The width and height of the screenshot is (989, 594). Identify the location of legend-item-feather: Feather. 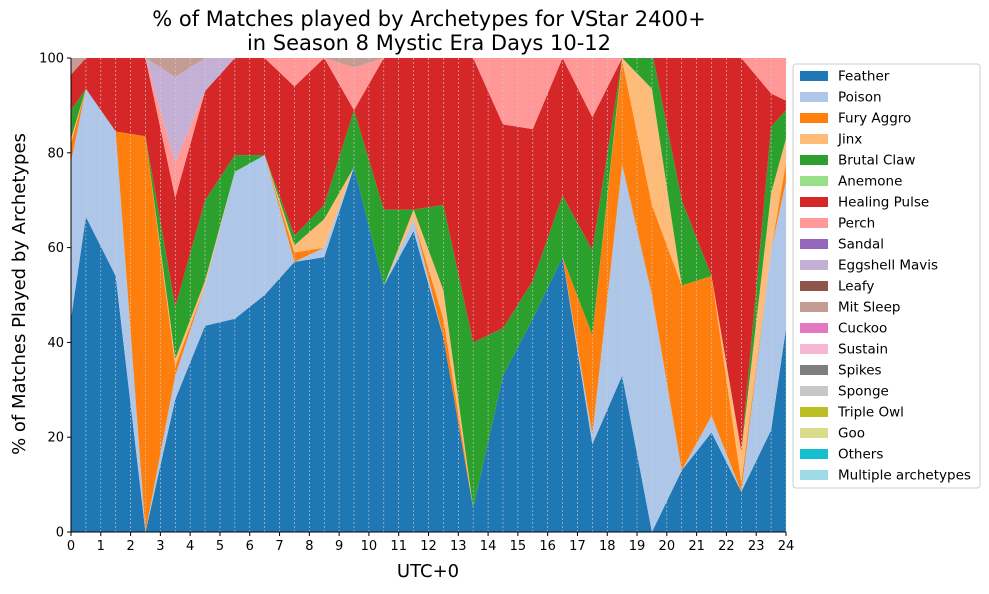
(845, 77).